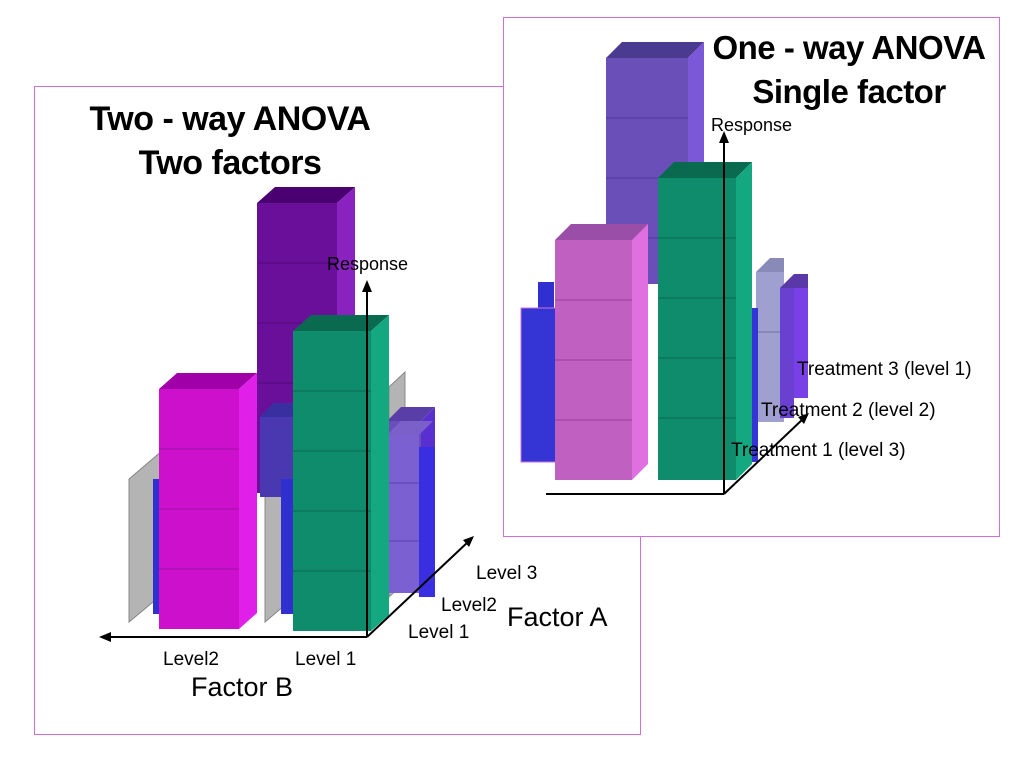 Image resolution: width=1024 pixels, height=768 pixels. What do you see at coordinates (158, 546) in the screenshot?
I see `blue-slab-left` at bounding box center [158, 546].